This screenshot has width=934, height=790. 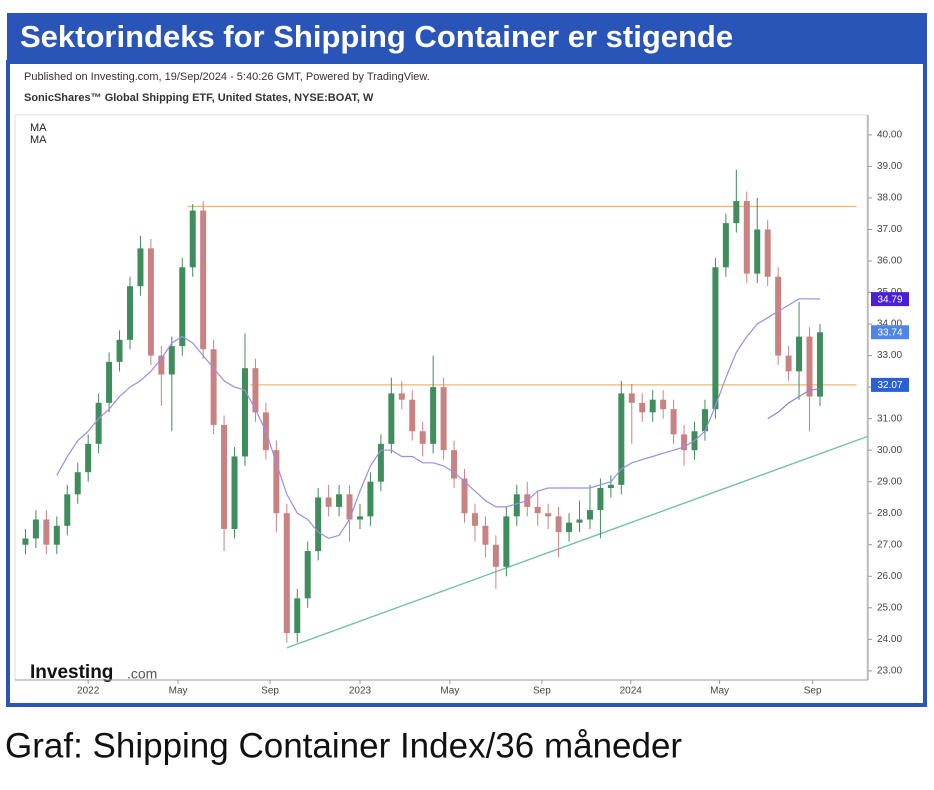 I want to click on legend-label: MA, so click(x=38, y=128).